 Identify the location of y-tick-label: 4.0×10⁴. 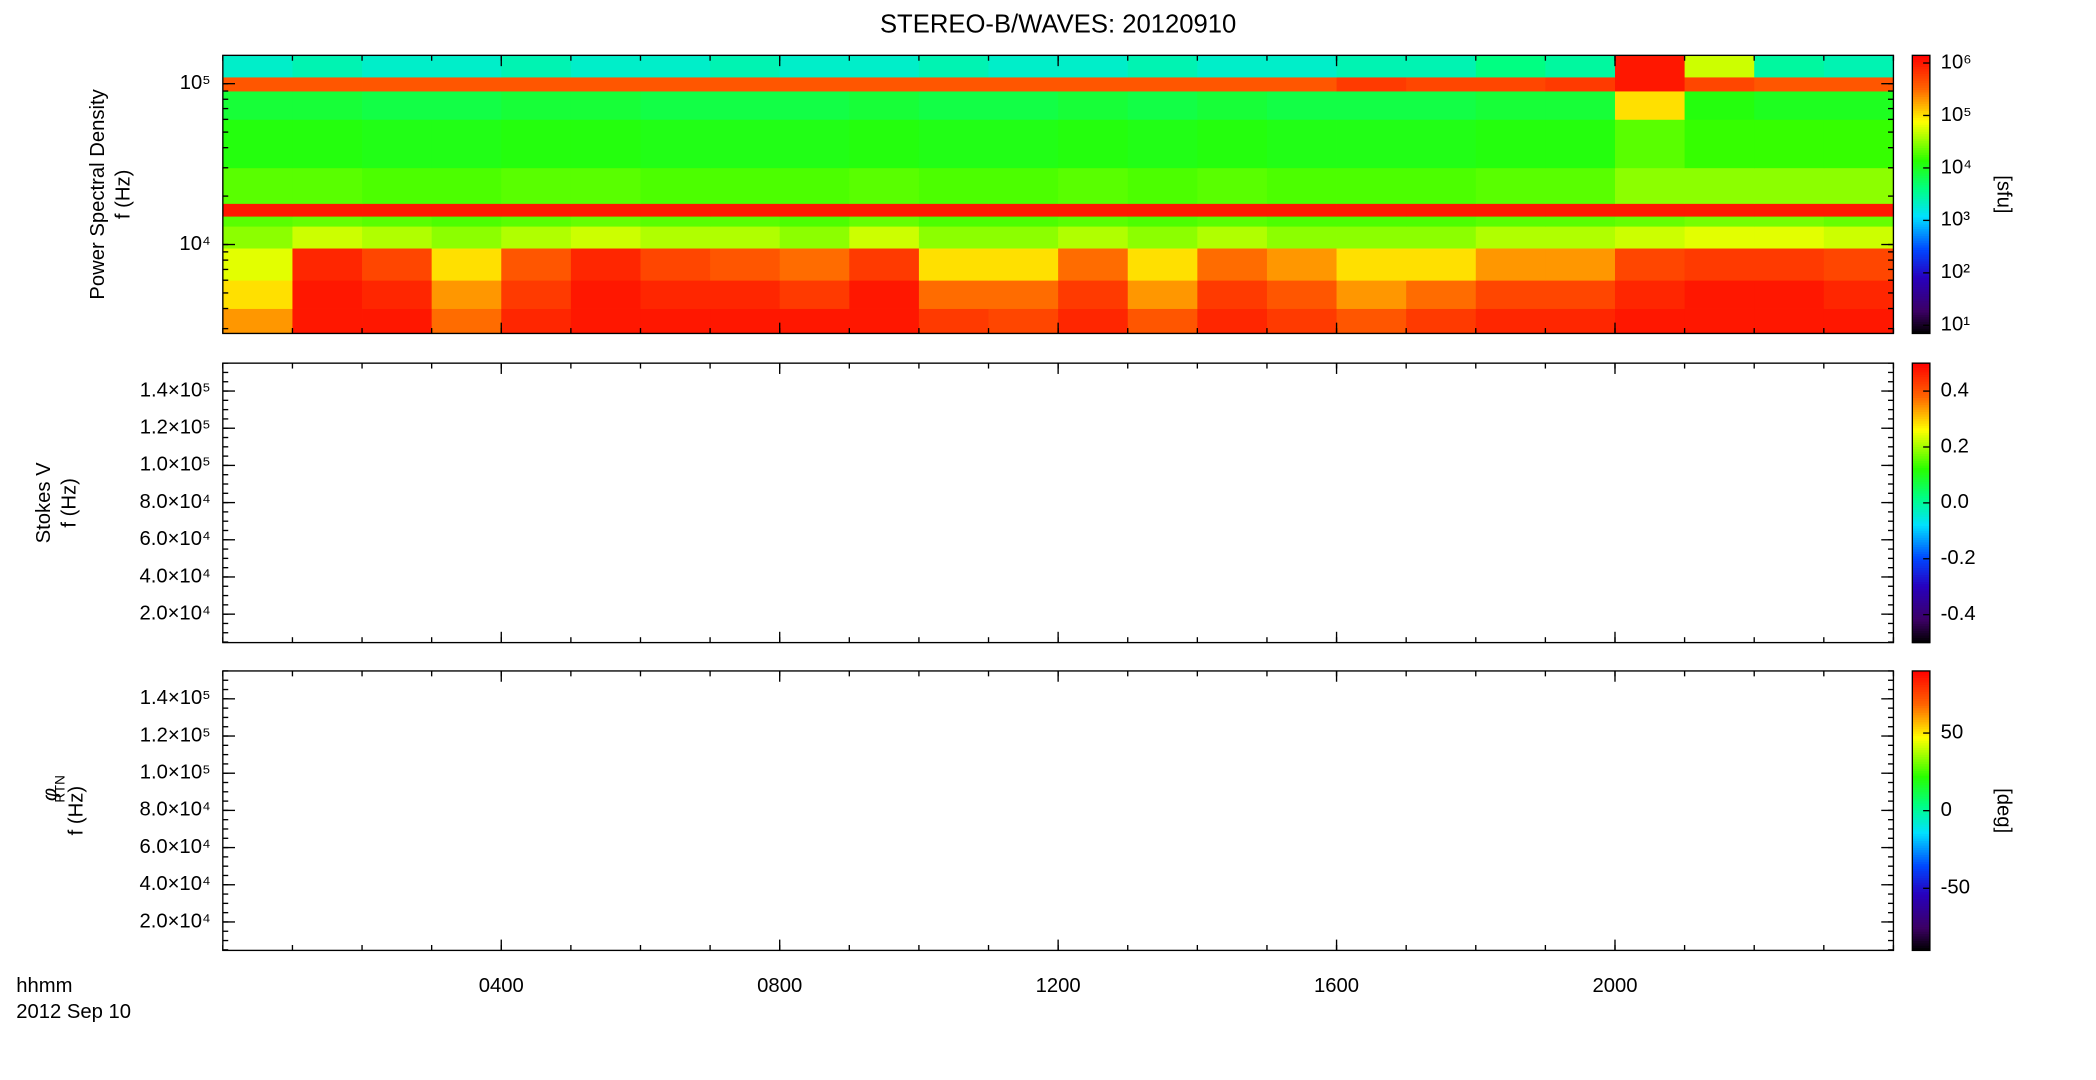
(174, 884).